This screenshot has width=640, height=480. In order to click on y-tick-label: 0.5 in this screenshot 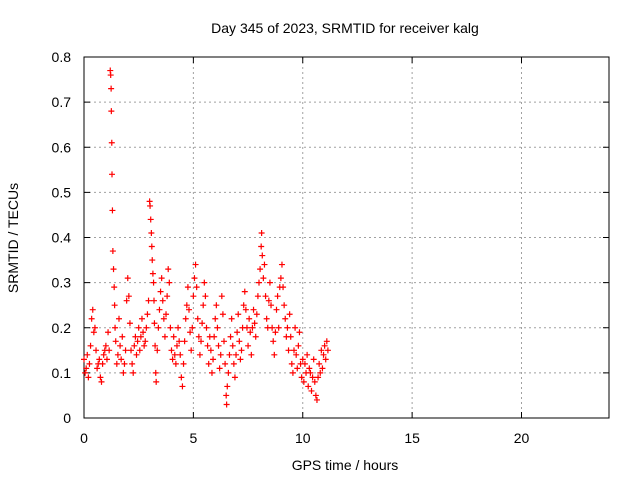, I will do `click(62, 192)`.